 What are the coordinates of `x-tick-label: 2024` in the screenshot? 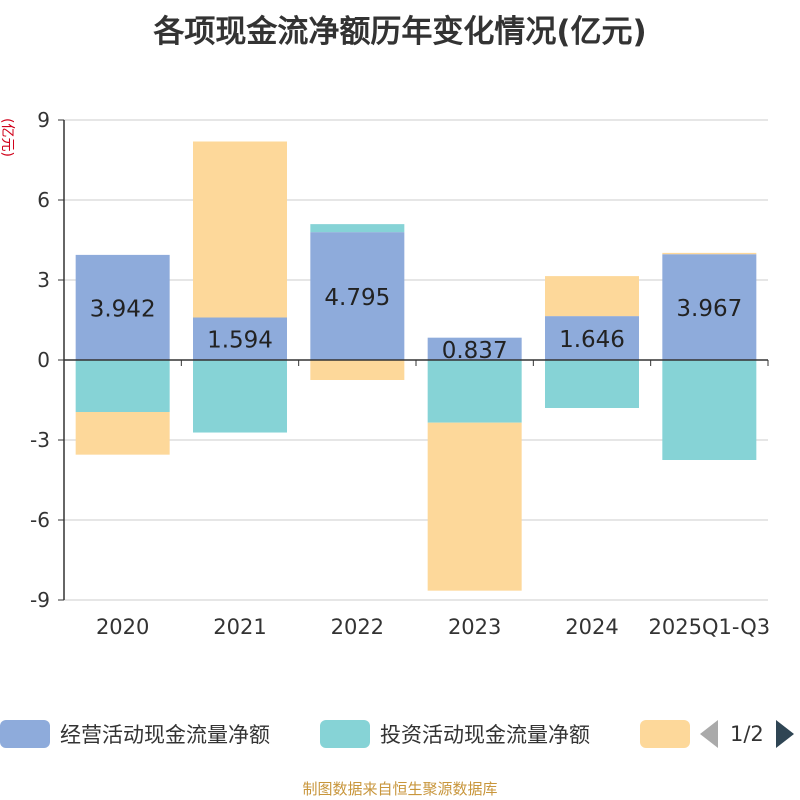 It's located at (591, 627).